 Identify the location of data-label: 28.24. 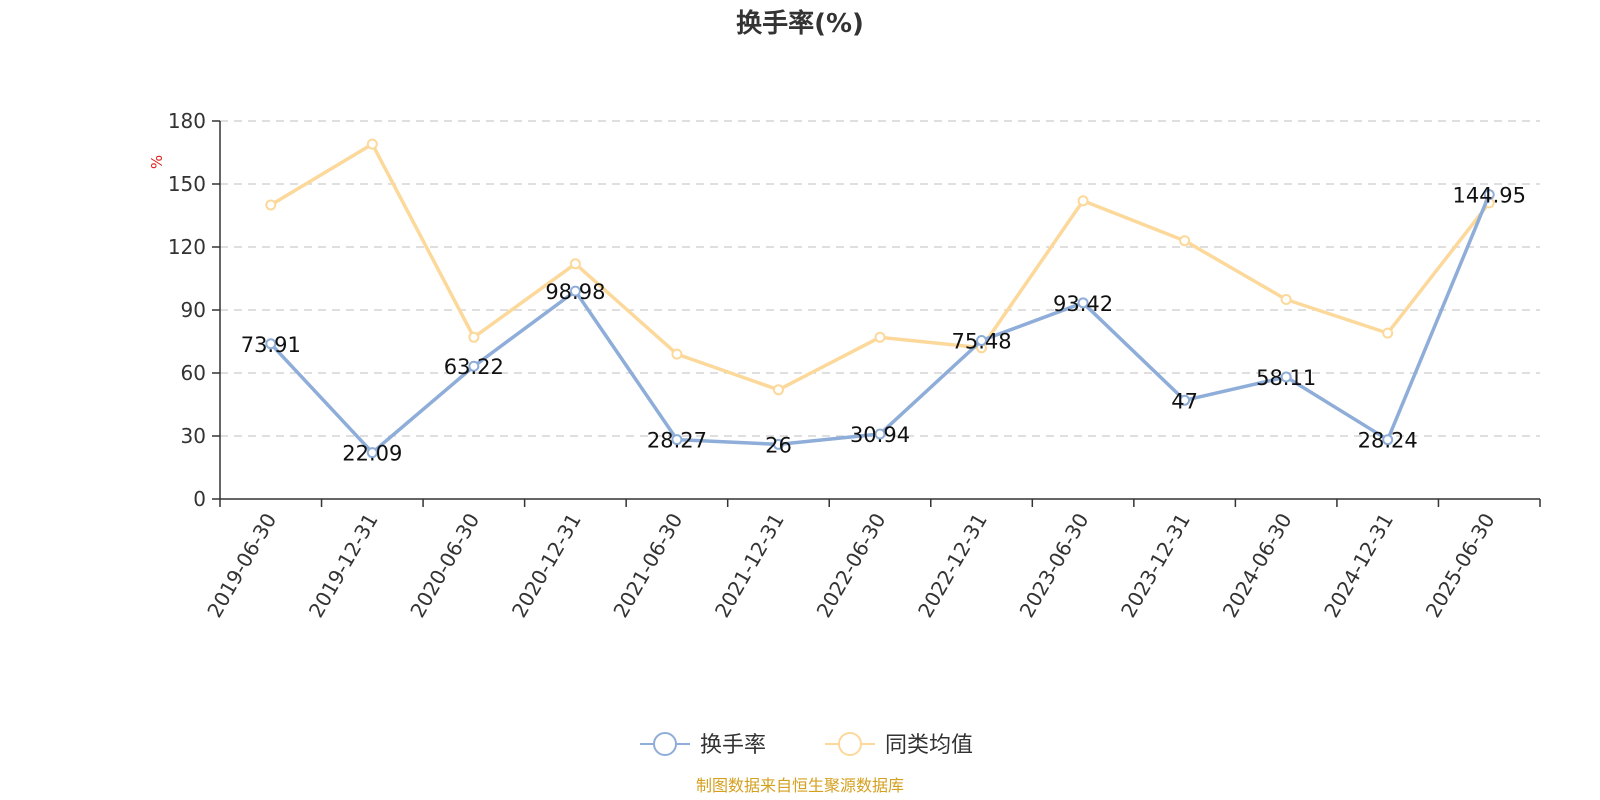
(1388, 441).